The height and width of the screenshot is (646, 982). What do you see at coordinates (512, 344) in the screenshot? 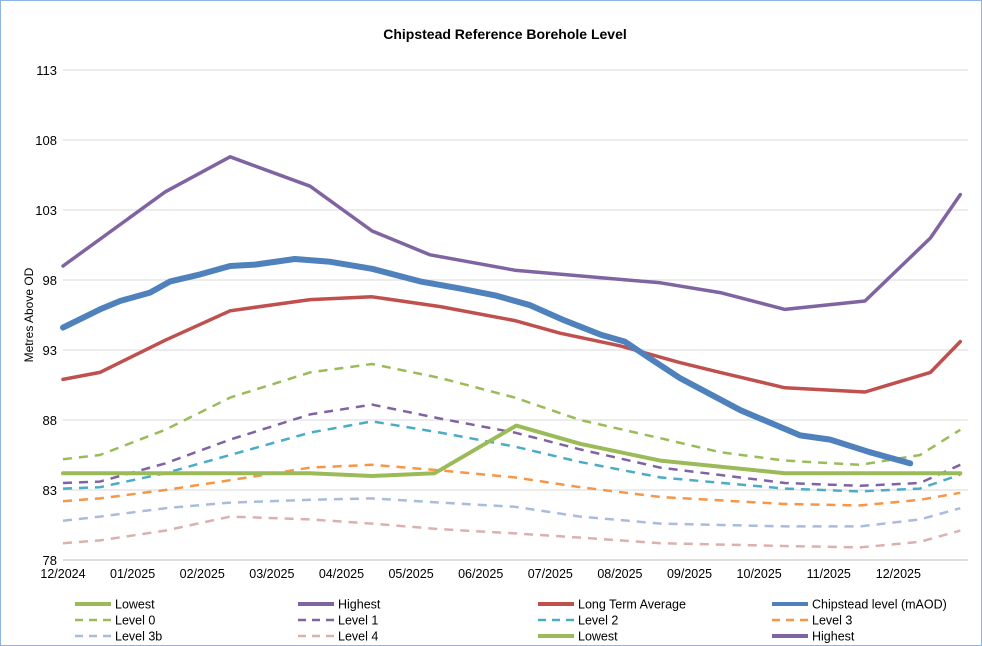
I see `series-line-long-term-average` at bounding box center [512, 344].